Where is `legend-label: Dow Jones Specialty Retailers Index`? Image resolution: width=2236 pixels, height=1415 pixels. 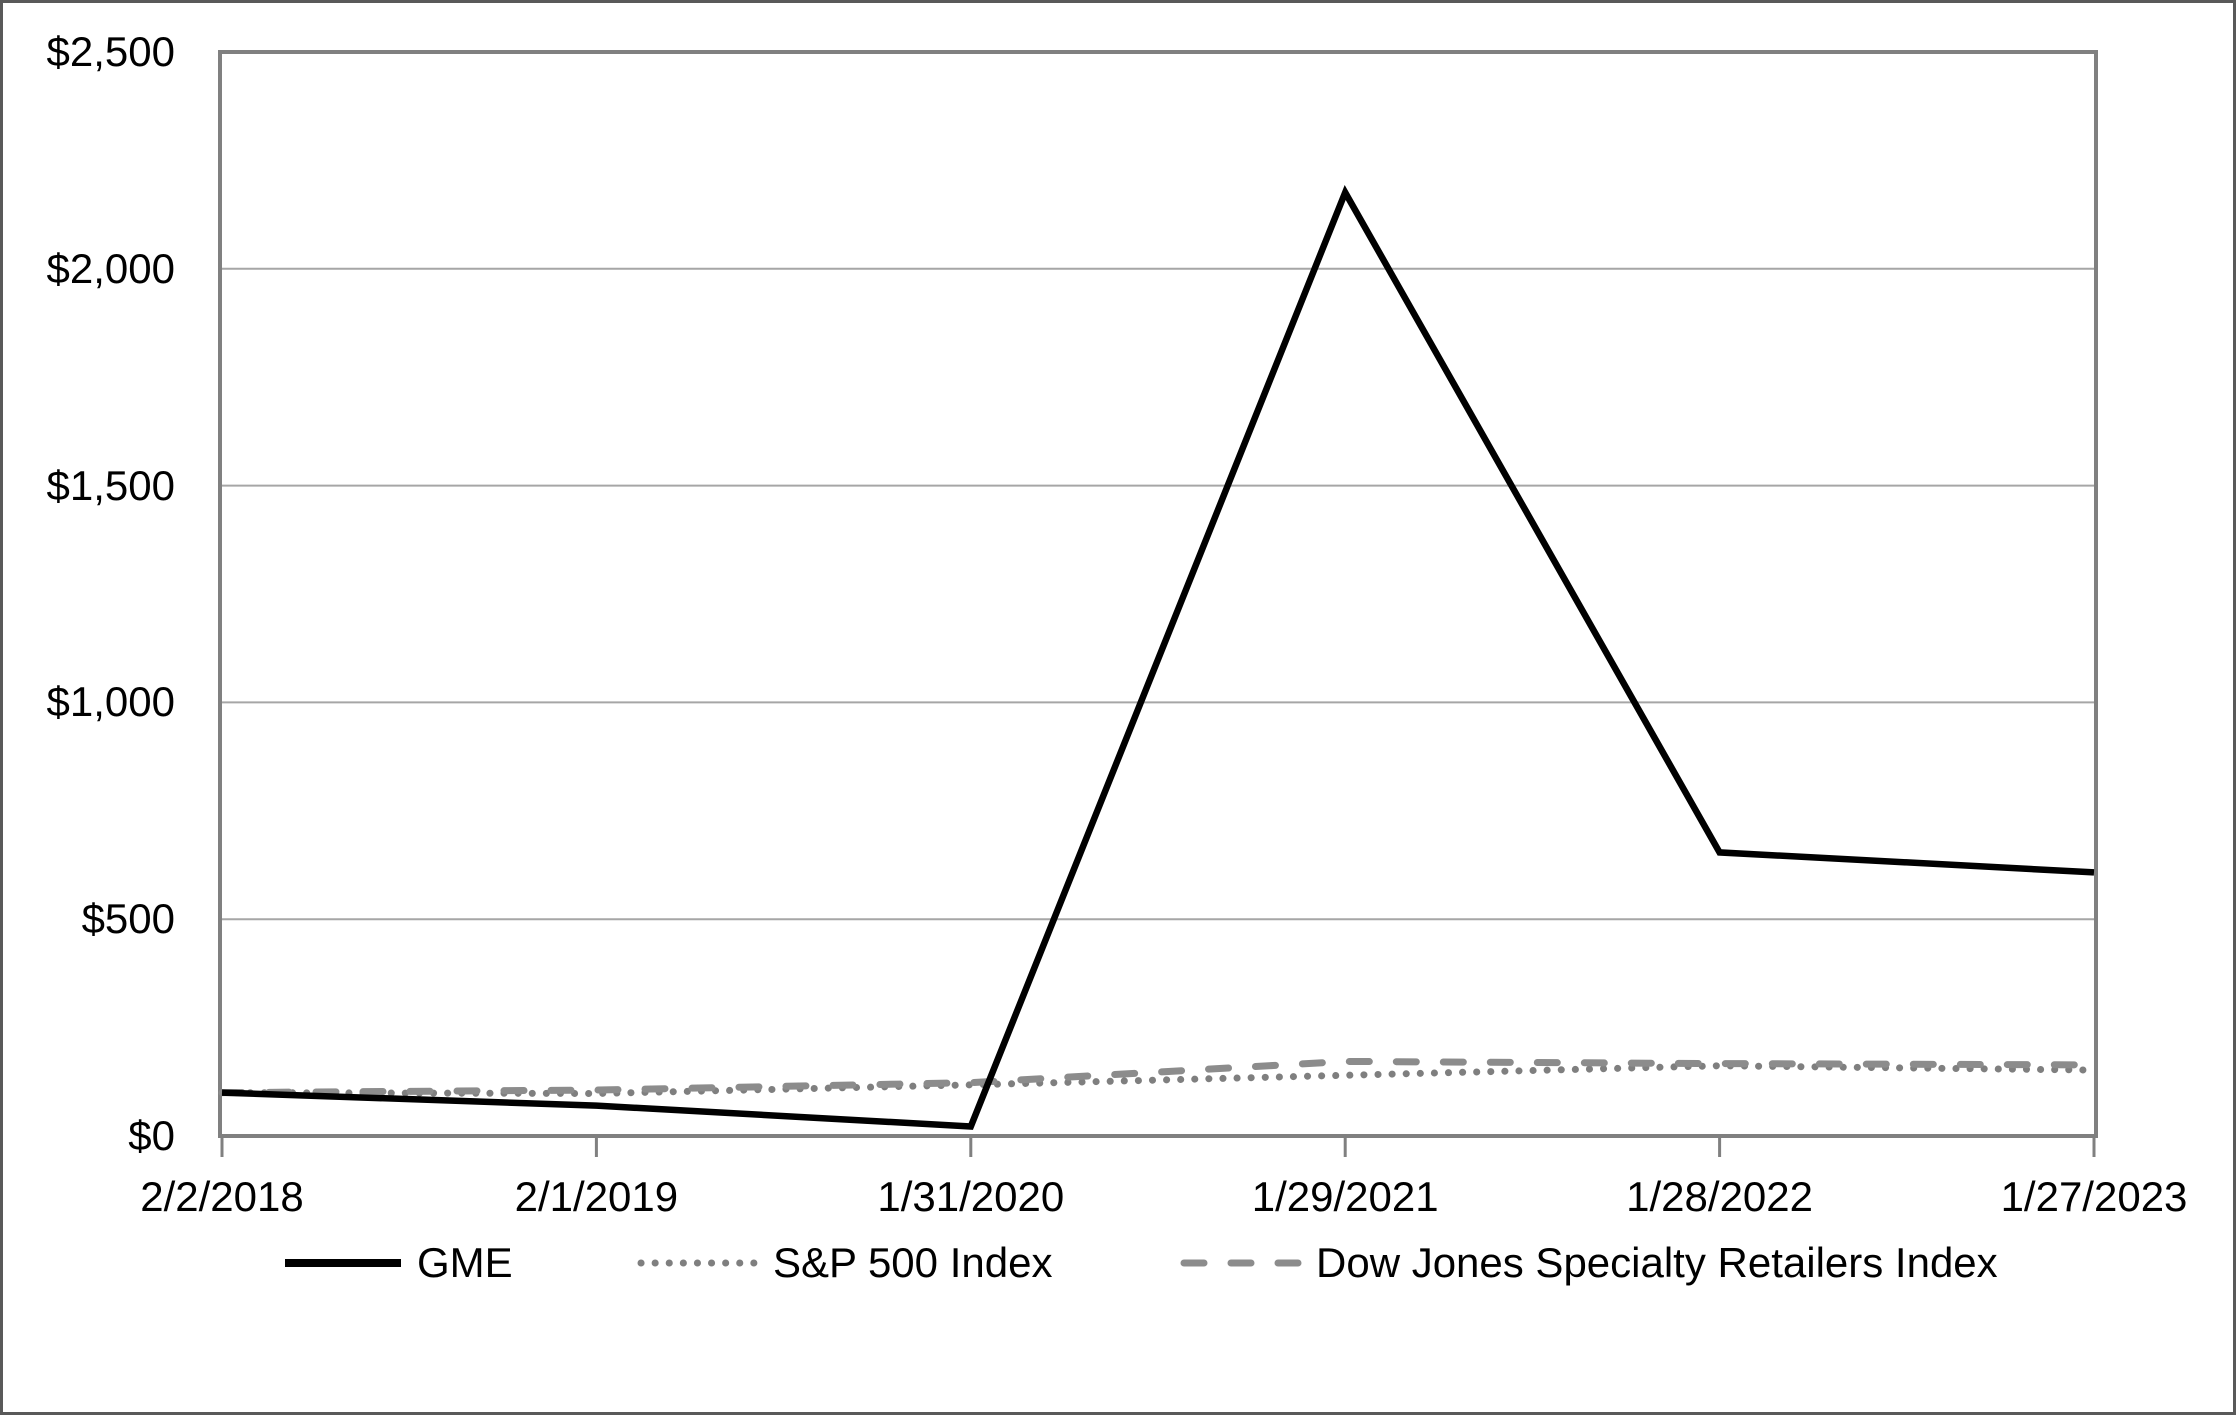 legend-label: Dow Jones Specialty Retailers Index is located at coordinates (1657, 1262).